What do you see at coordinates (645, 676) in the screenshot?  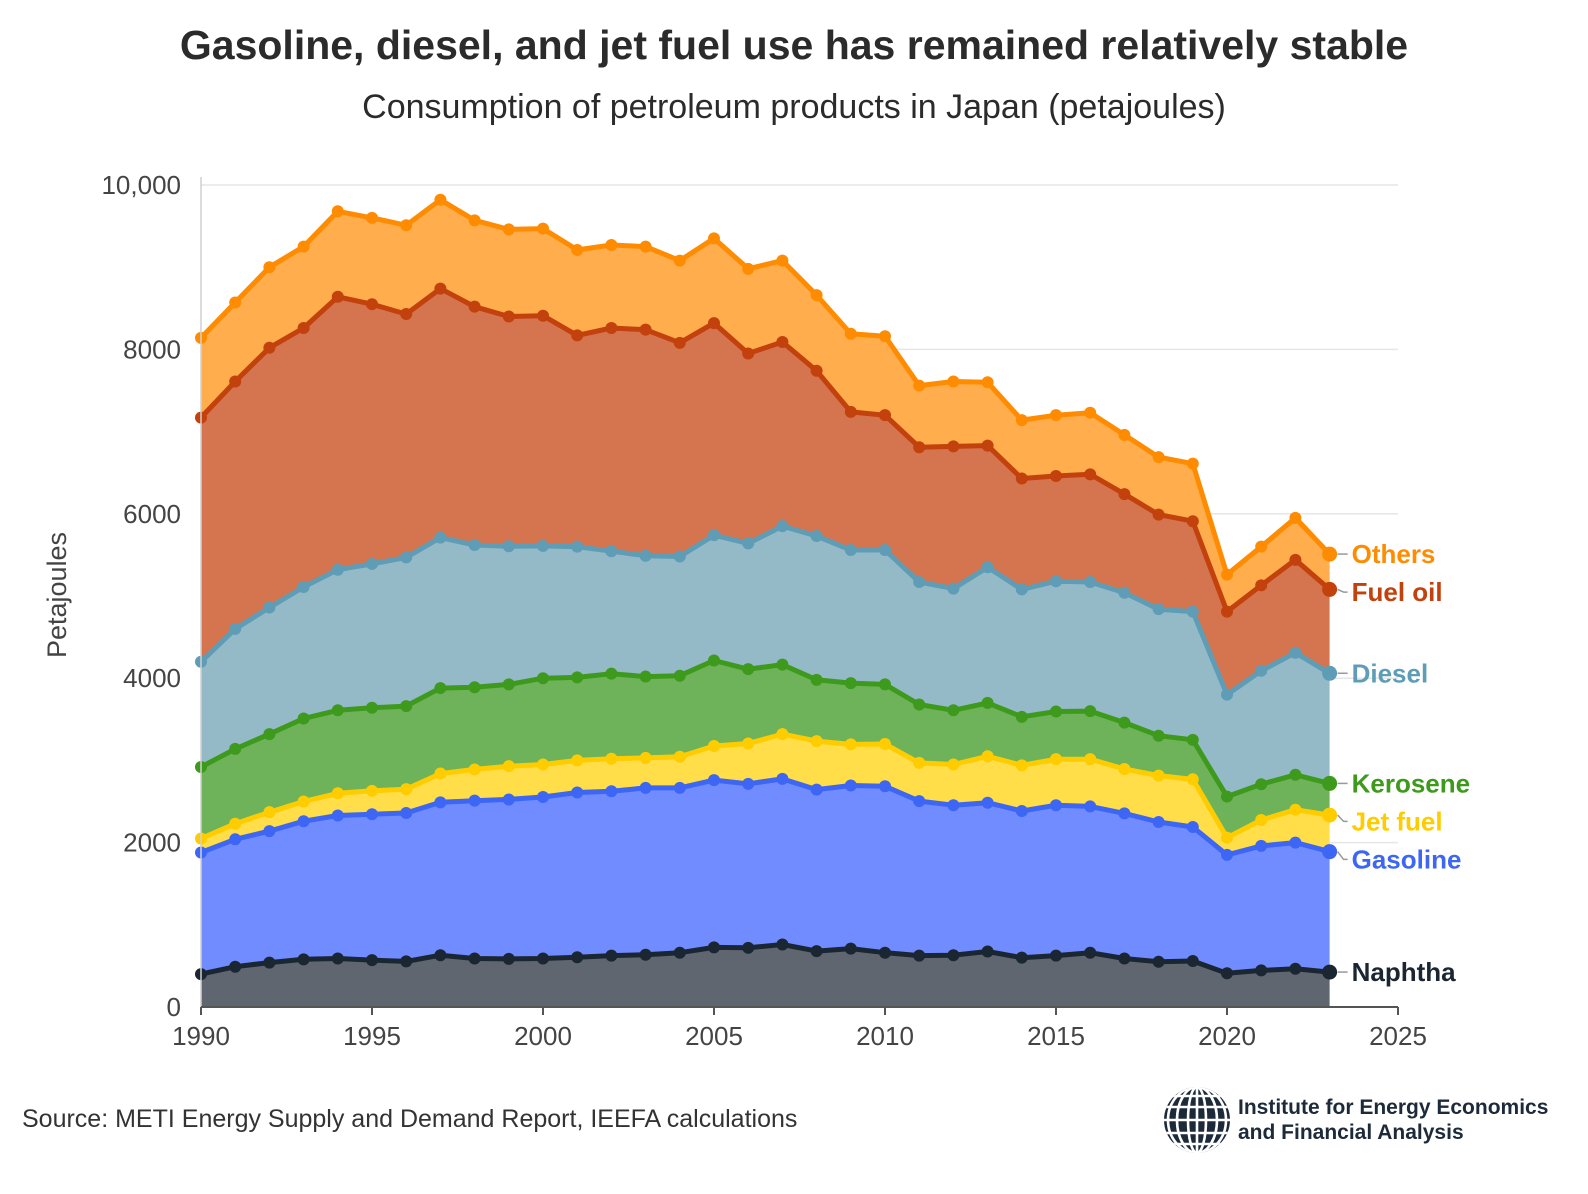 I see `point-kerosene-2003` at bounding box center [645, 676].